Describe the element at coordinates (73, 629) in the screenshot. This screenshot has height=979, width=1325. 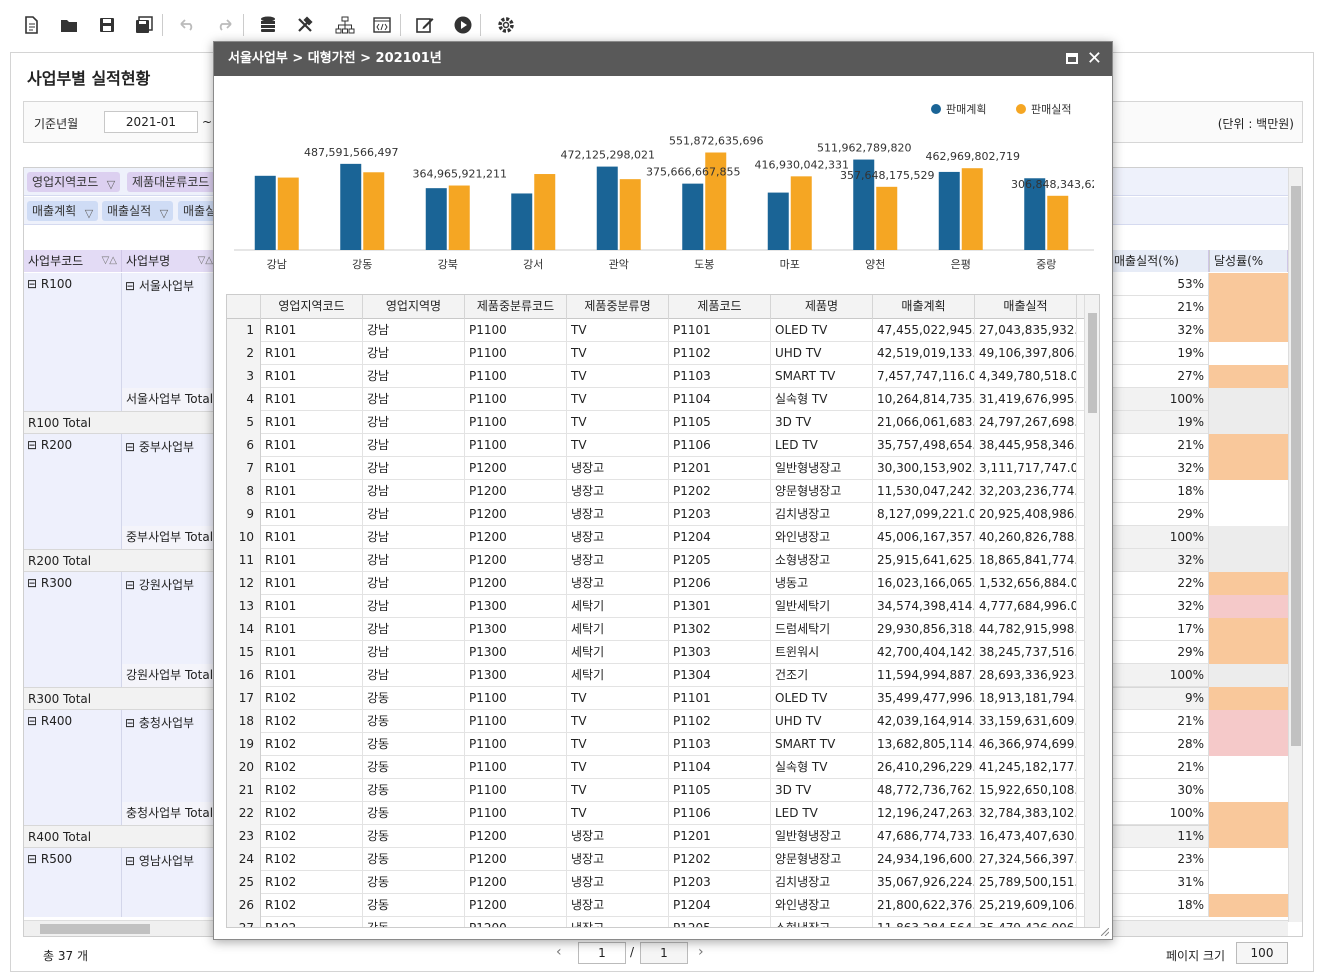
I see `division-code-cell: ⊟ R300` at that location.